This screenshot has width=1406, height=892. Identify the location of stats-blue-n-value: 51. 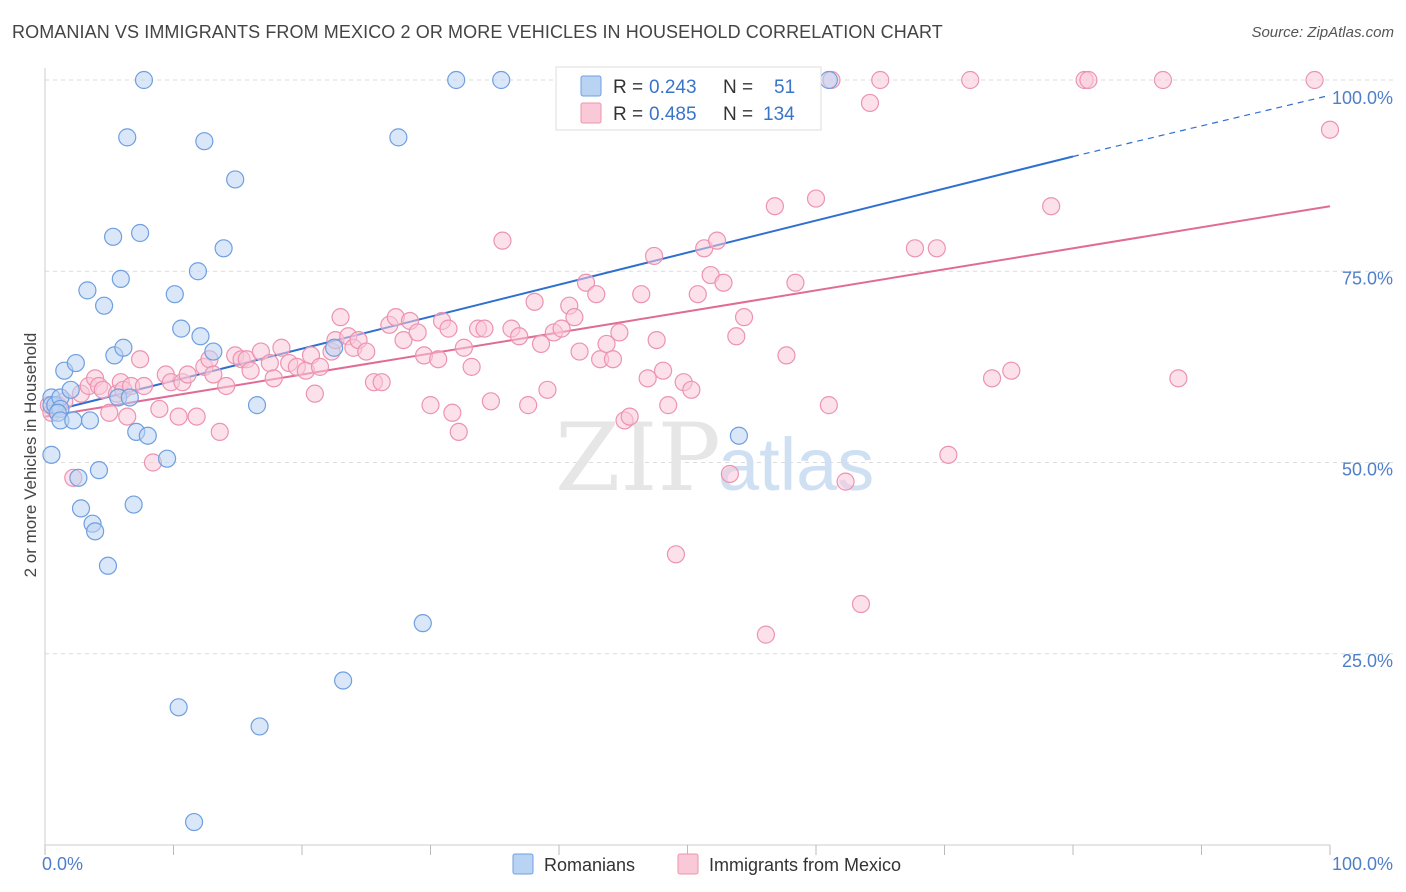
(784, 87).